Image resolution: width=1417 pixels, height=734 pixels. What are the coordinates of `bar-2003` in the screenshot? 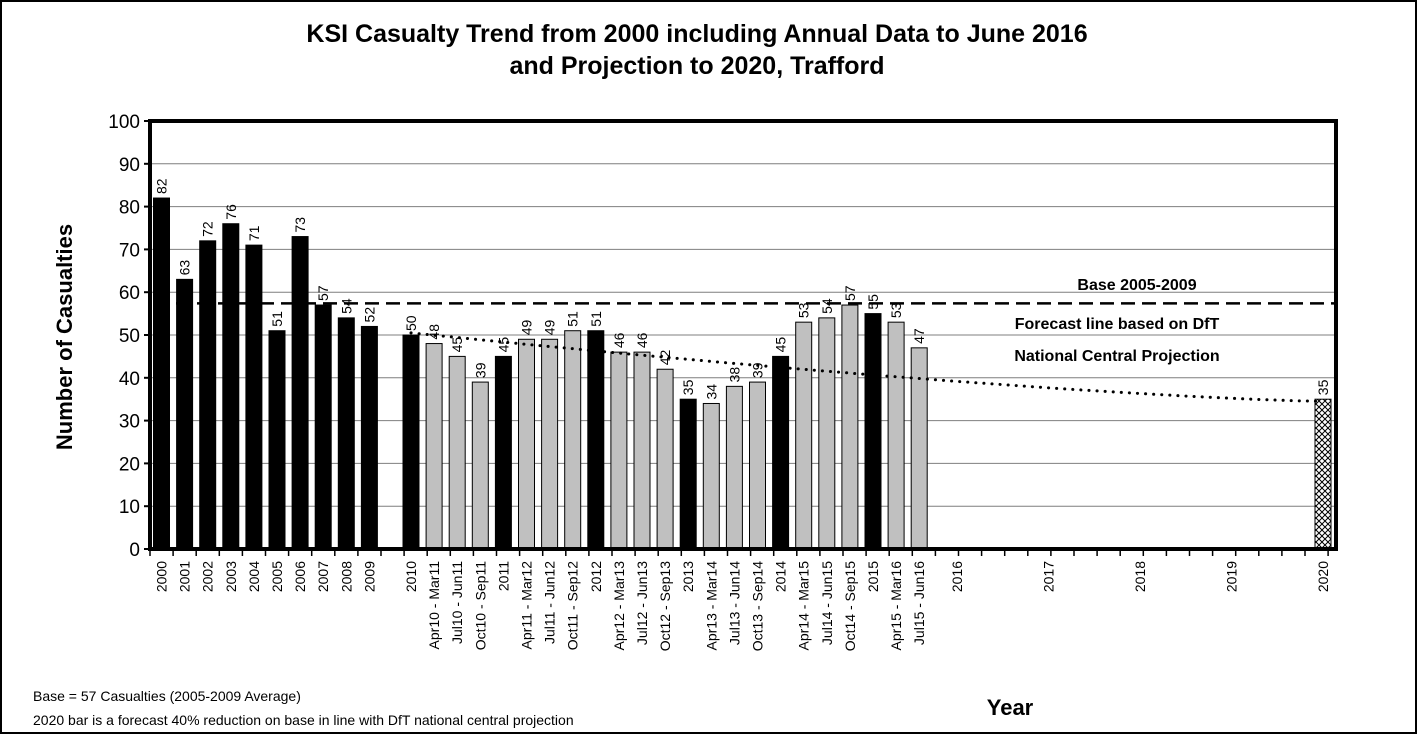 It's located at (231, 386).